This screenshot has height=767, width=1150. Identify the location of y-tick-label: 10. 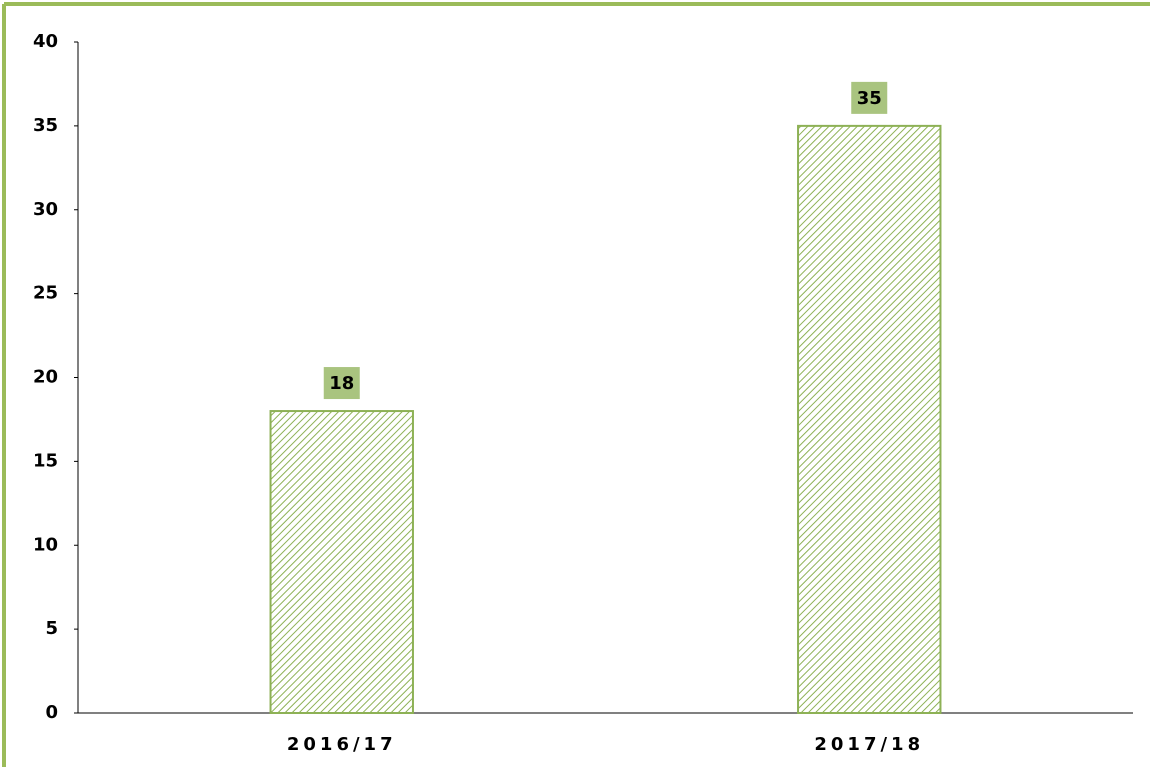
(45, 544).